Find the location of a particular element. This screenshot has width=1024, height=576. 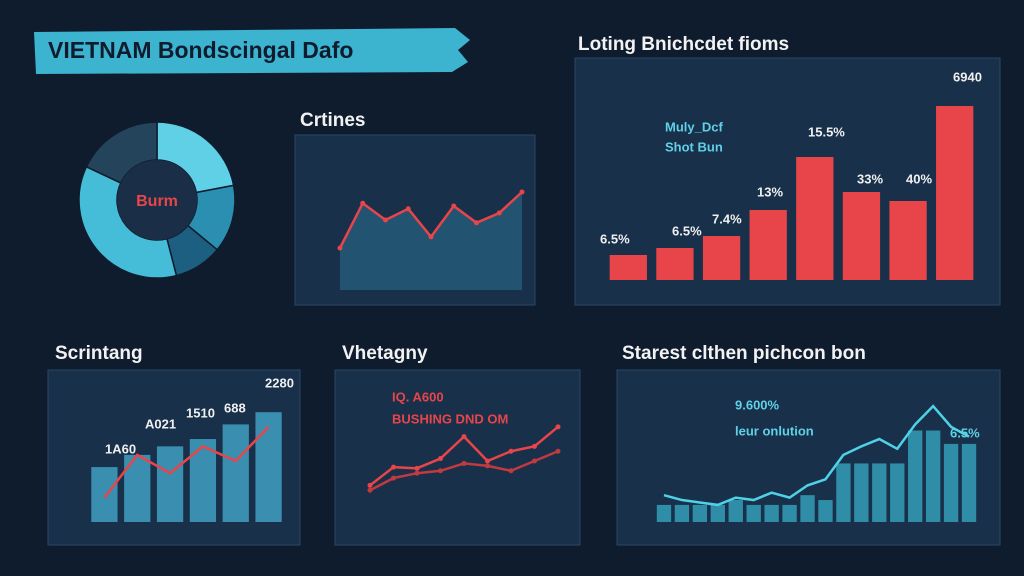

annotation: 688 is located at coordinates (235, 407).